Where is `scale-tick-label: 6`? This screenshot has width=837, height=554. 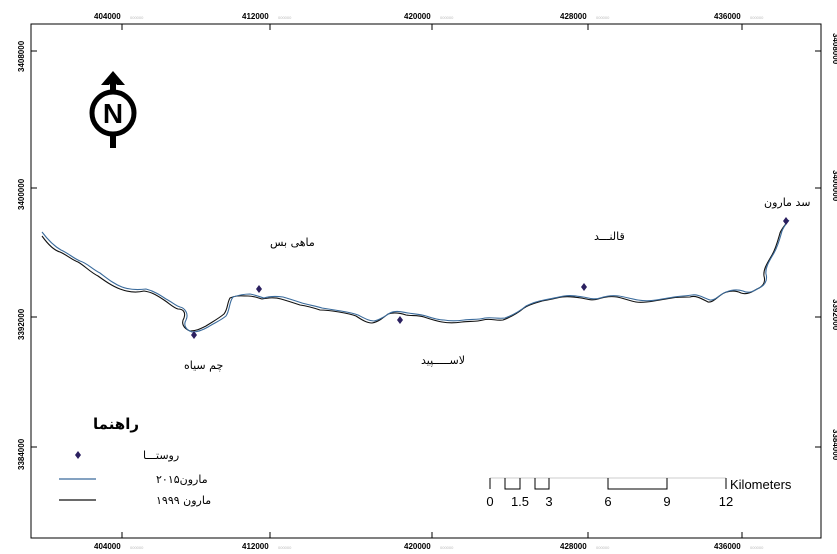
scale-tick-label: 6 is located at coordinates (607, 501).